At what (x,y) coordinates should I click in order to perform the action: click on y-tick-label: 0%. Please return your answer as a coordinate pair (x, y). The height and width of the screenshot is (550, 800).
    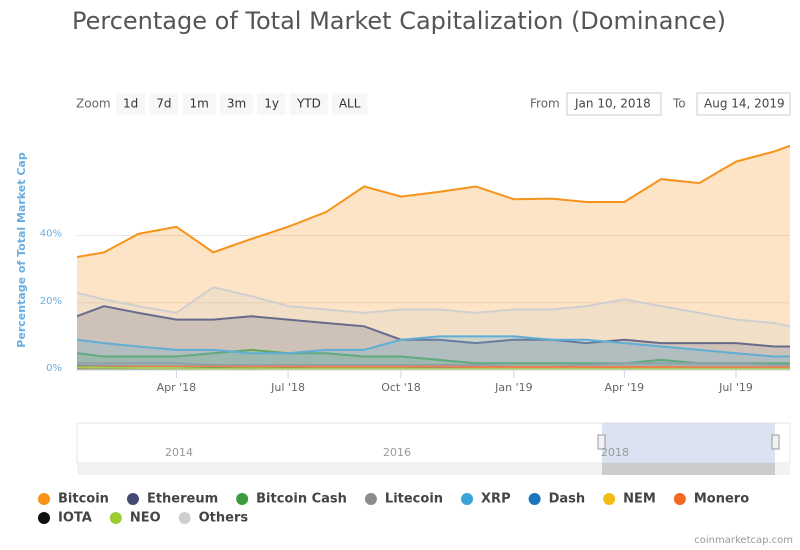
    Looking at the image, I should click on (54, 368).